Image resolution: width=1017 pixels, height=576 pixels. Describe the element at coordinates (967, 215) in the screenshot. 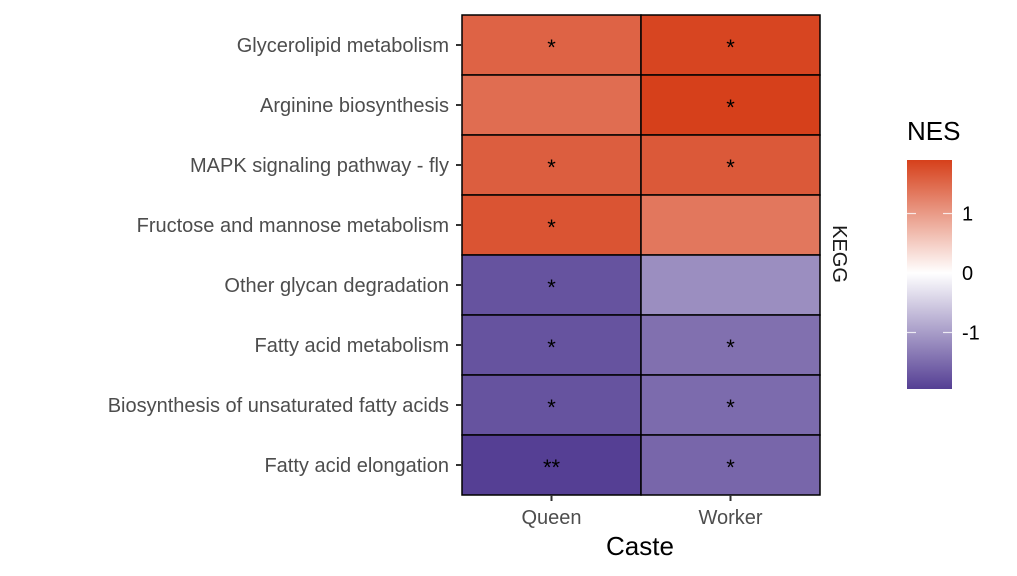

I see `legend-tick-label: 1` at that location.